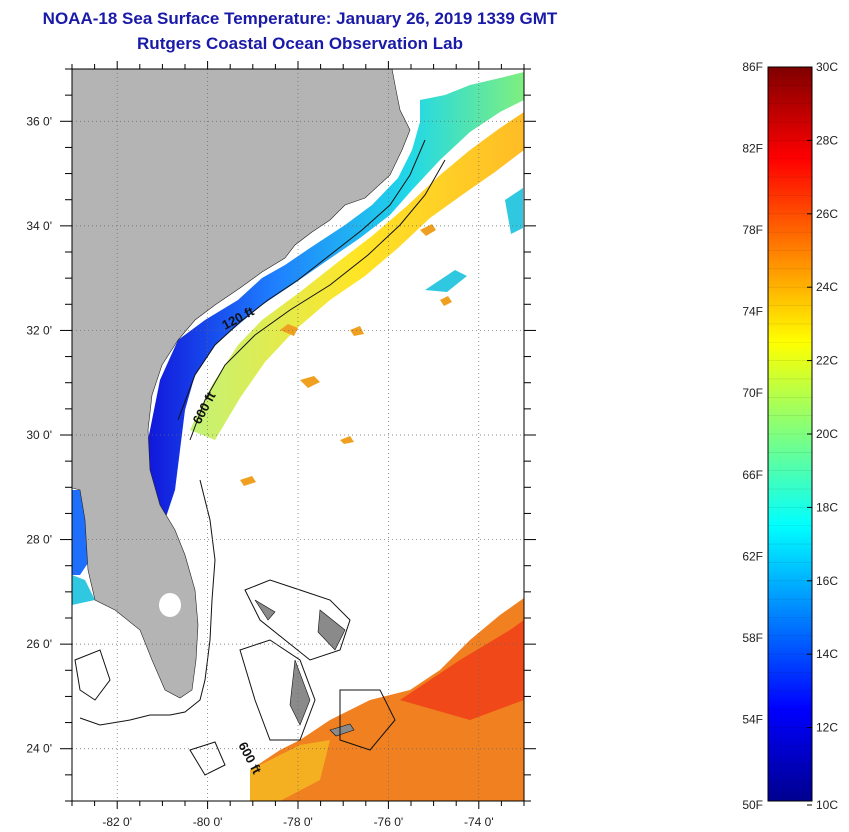 The height and width of the screenshot is (832, 849). I want to click on lat-tick-label: 24 0', so click(39, 749).